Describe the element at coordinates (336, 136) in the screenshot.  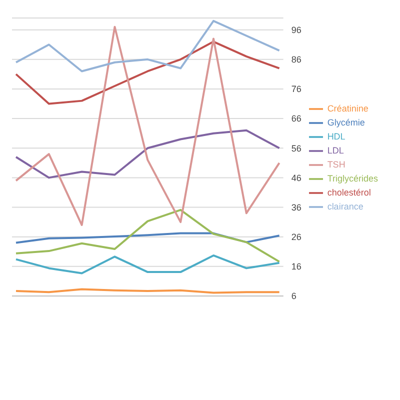
I see `legend-label: HDL` at that location.